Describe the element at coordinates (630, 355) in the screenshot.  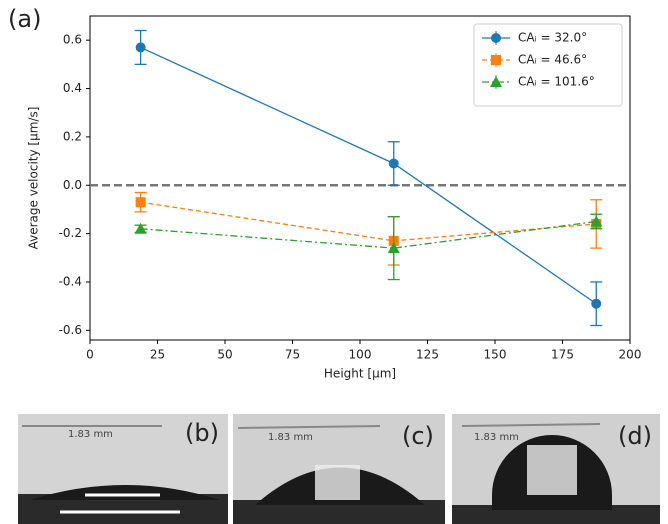
I see `x-tick-label: 200` at that location.